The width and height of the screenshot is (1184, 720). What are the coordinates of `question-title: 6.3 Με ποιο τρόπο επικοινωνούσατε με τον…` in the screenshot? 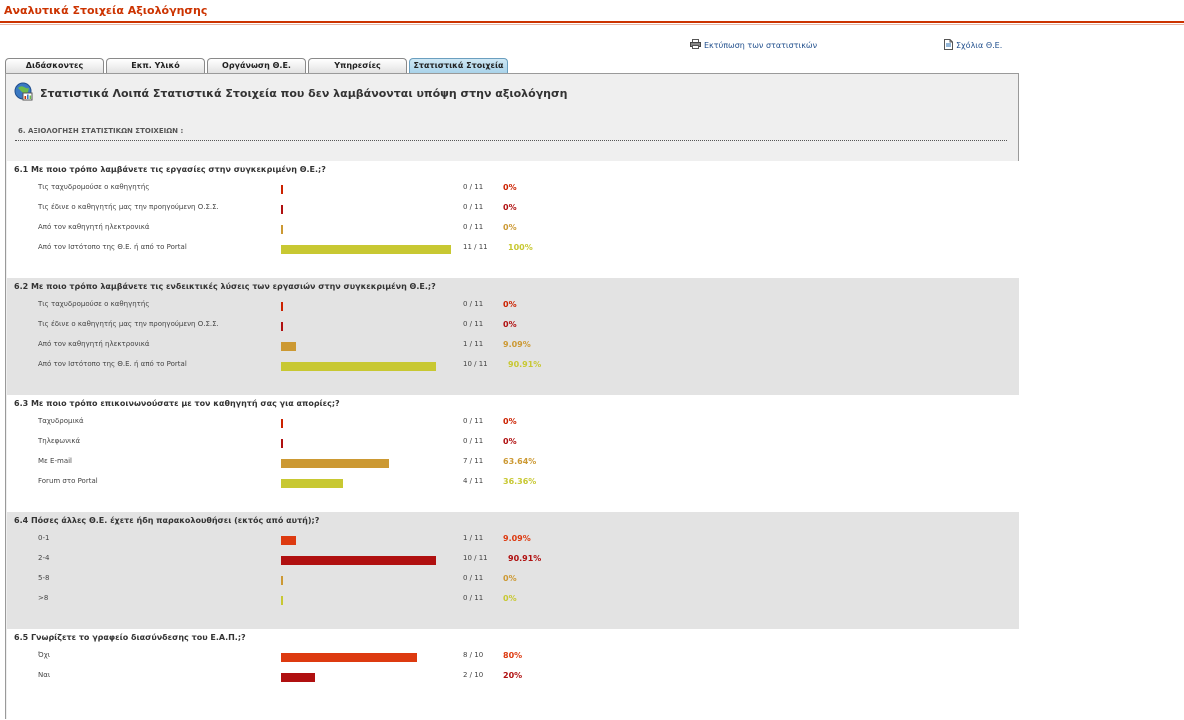 It's located at (177, 403).